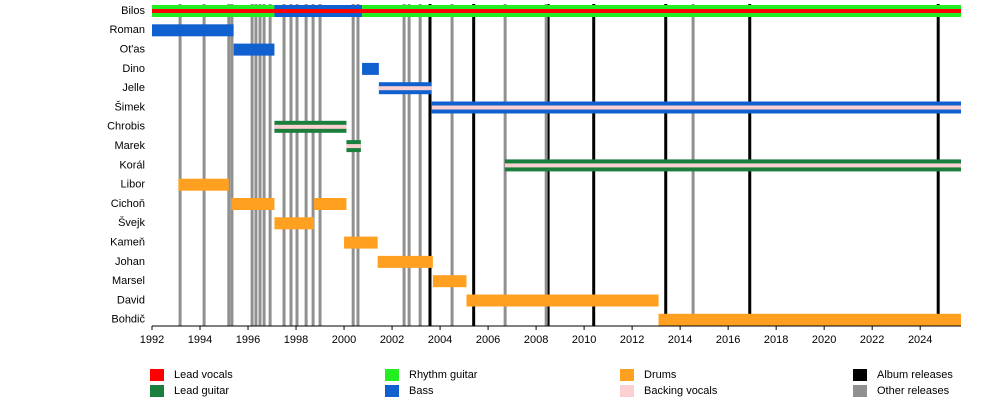 The width and height of the screenshot is (1000, 405). I want to click on member-name: Roman, so click(127, 30).